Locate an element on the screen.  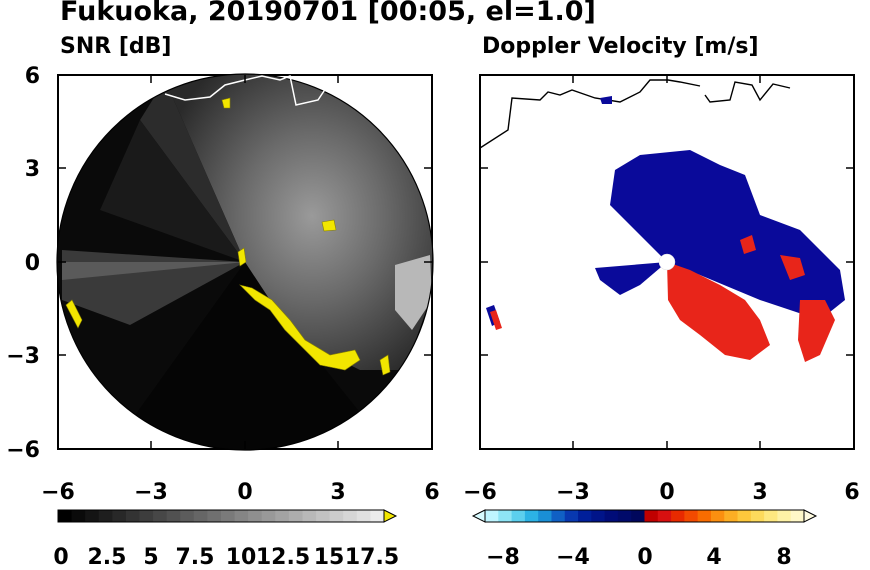
snr-colorbar-extend-arrow is located at coordinates (390, 516).